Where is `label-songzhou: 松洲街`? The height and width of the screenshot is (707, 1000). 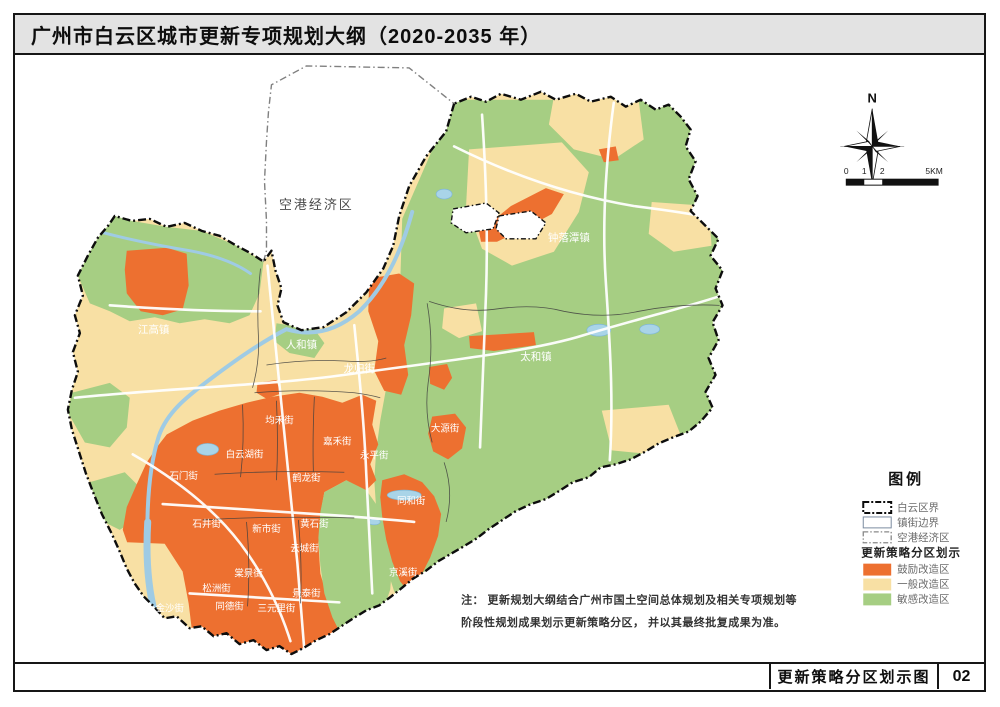
label-songzhou: 松洲街 is located at coordinates (216, 588).